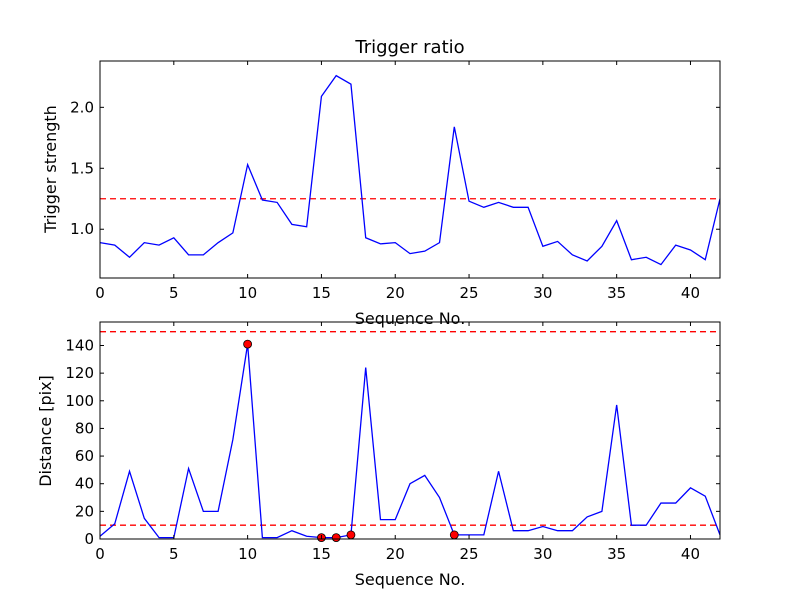  I want to click on y-tick-label: 140, so click(79, 345).